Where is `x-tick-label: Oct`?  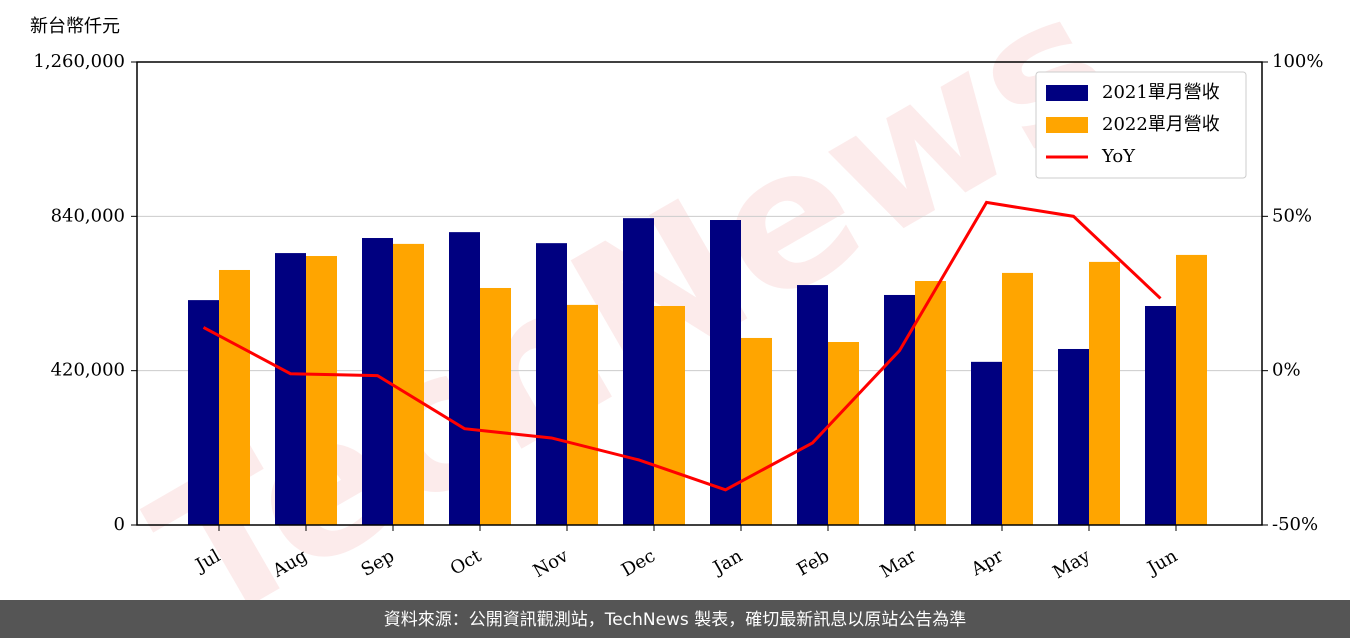 x-tick-label: Oct is located at coordinates (466, 562).